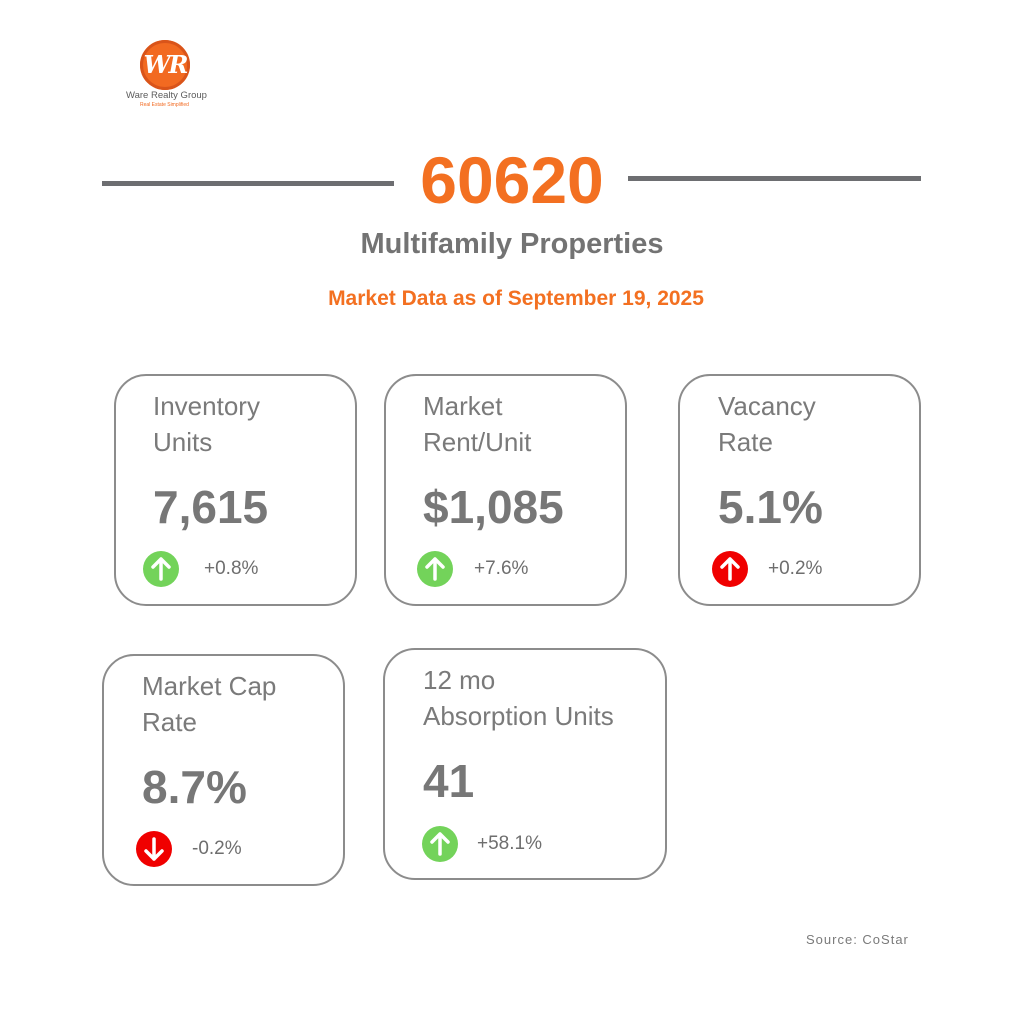 This screenshot has height=1024, width=1024. What do you see at coordinates (509, 843) in the screenshot?
I see `card-change: +58.1%` at bounding box center [509, 843].